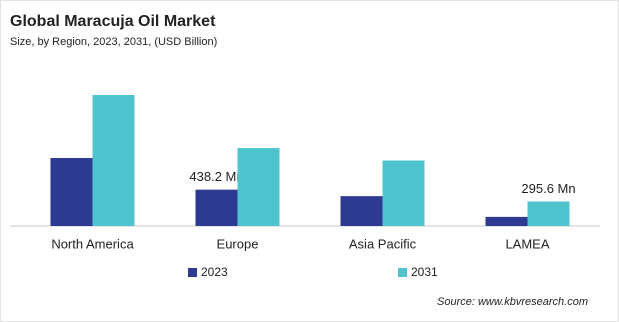 Image resolution: width=619 pixels, height=322 pixels. Describe the element at coordinates (548, 188) in the screenshot. I see `data-label: 295.6 Mn` at that location.